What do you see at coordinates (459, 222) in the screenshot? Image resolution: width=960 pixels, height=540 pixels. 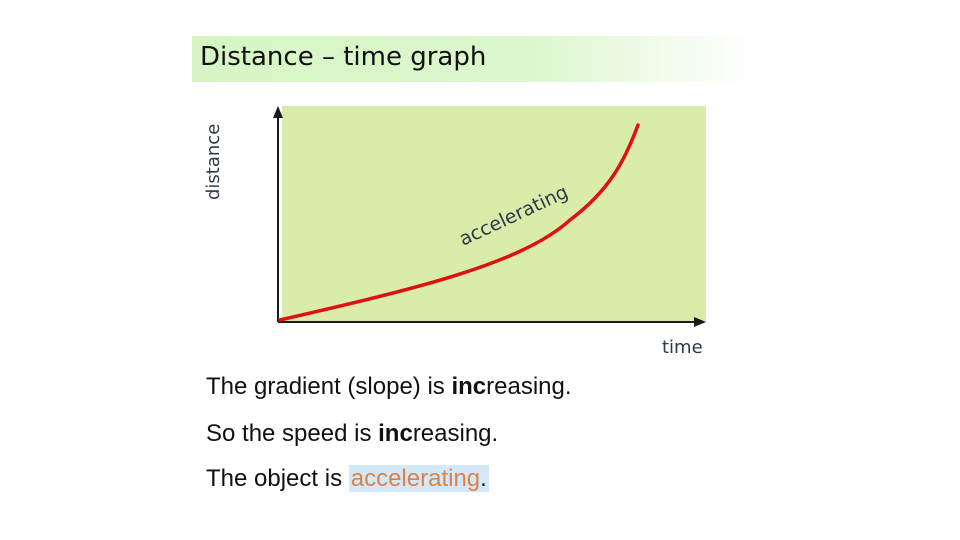 I see `accelerating-curve` at bounding box center [459, 222].